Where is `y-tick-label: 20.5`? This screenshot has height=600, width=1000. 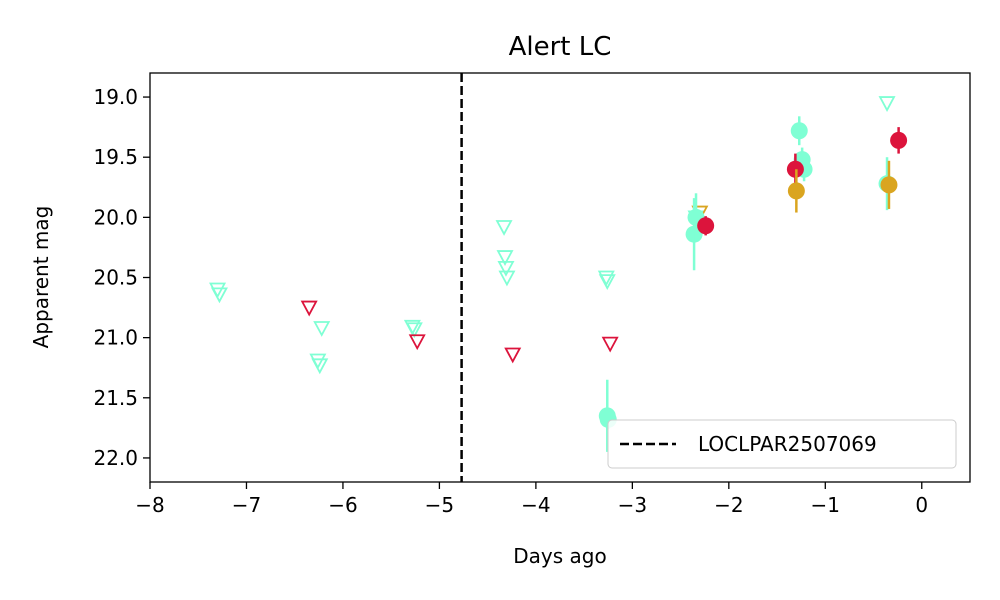
y-tick-label: 20.5 is located at coordinates (115, 278).